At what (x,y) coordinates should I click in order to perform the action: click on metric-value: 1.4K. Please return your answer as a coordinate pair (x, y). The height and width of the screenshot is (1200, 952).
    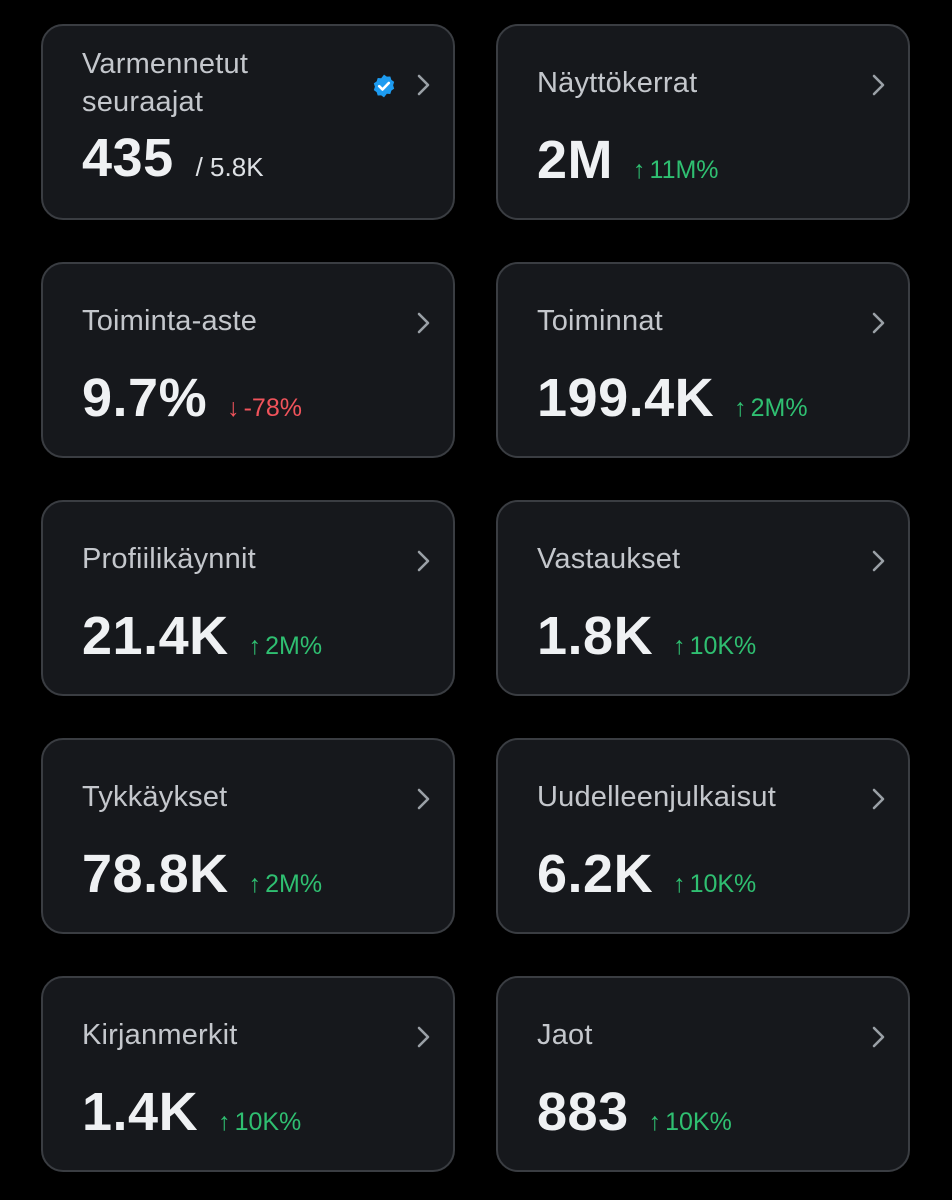
    Looking at the image, I should click on (140, 1112).